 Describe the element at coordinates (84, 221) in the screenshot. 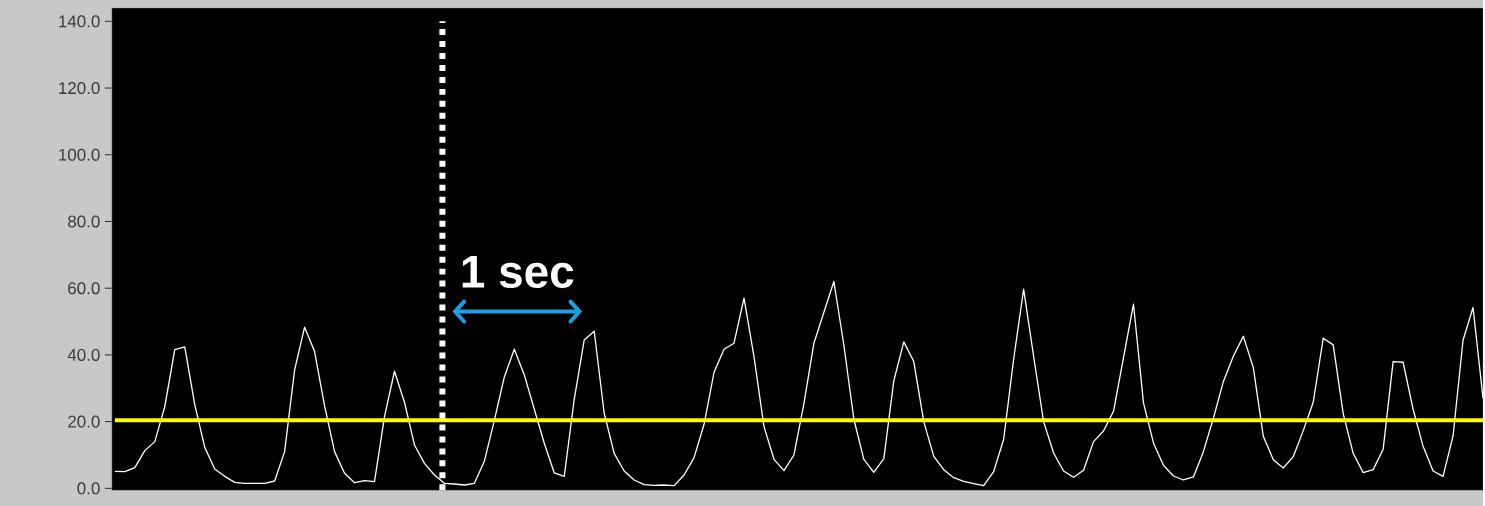

I see `y-tick-label: 80.0` at that location.